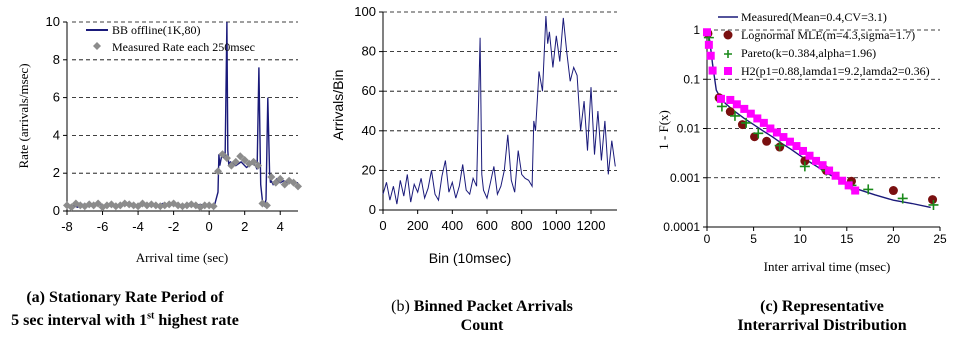 Image resolution: width=958 pixels, height=342 pixels. What do you see at coordinates (827, 266) in the screenshot?
I see `interarrival-chart-x-axis-label: Inter arrival time (msec)` at bounding box center [827, 266].